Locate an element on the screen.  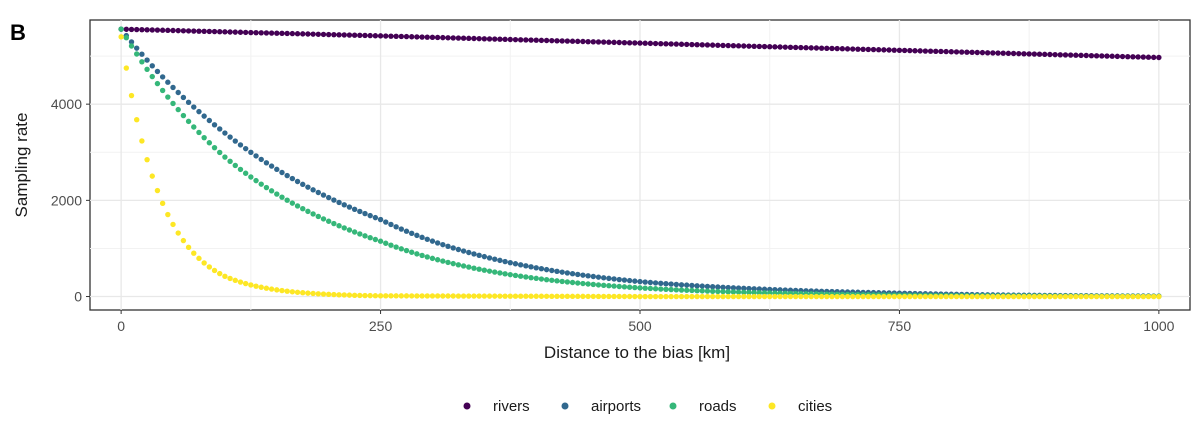
legend-item-roads: roads is located at coordinates (703, 406).